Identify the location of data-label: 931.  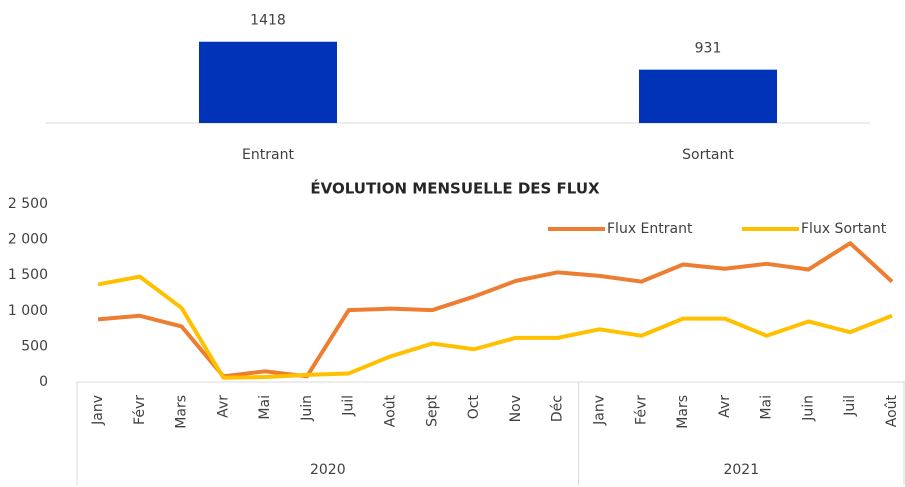
(708, 49).